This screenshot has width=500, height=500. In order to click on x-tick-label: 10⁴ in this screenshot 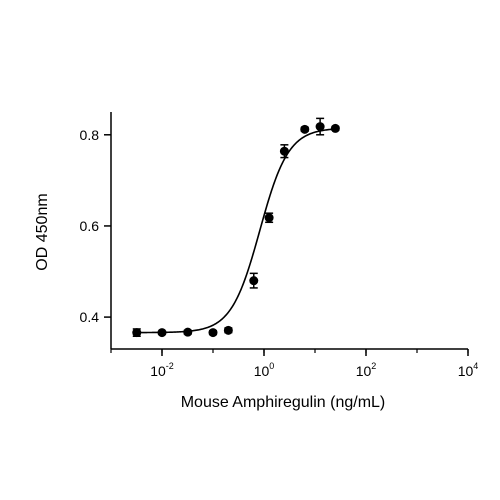, I will do `click(468, 370)`.